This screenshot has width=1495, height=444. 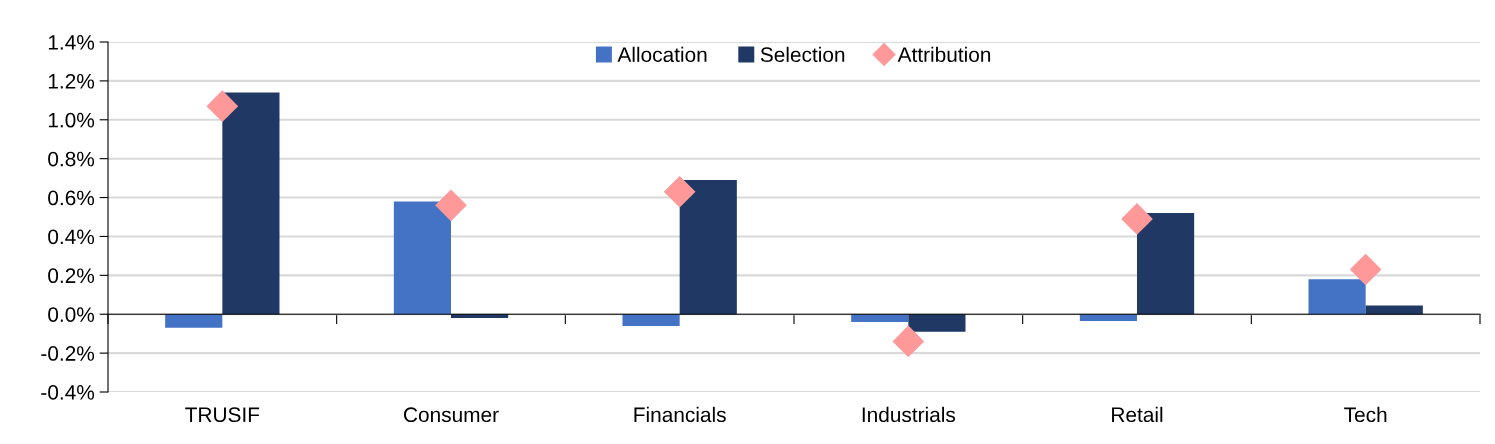 I want to click on y-tick-label: 0.2%, so click(x=71, y=276).